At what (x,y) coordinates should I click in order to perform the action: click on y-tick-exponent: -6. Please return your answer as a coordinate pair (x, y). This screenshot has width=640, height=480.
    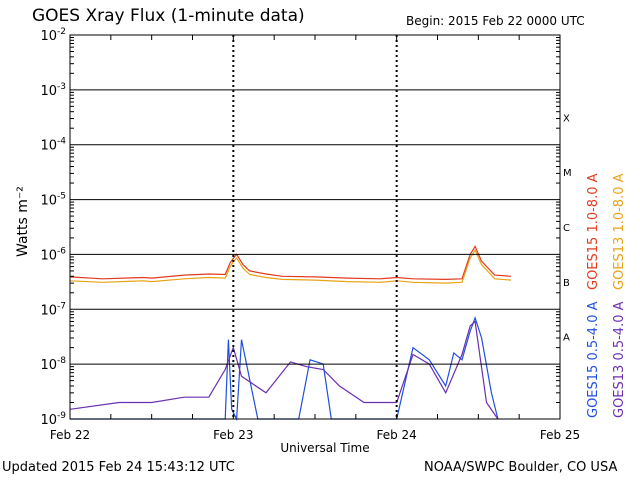
    Looking at the image, I should click on (61, 251).